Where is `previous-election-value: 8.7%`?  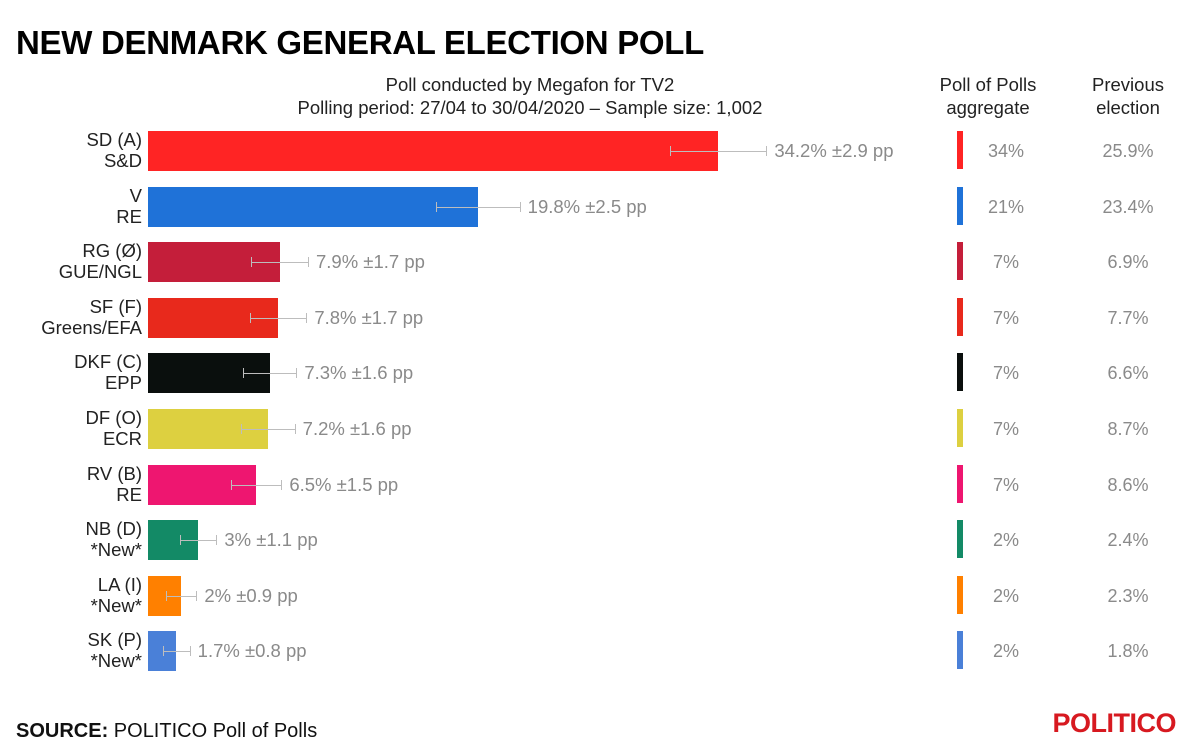 previous-election-value: 8.7% is located at coordinates (1128, 429).